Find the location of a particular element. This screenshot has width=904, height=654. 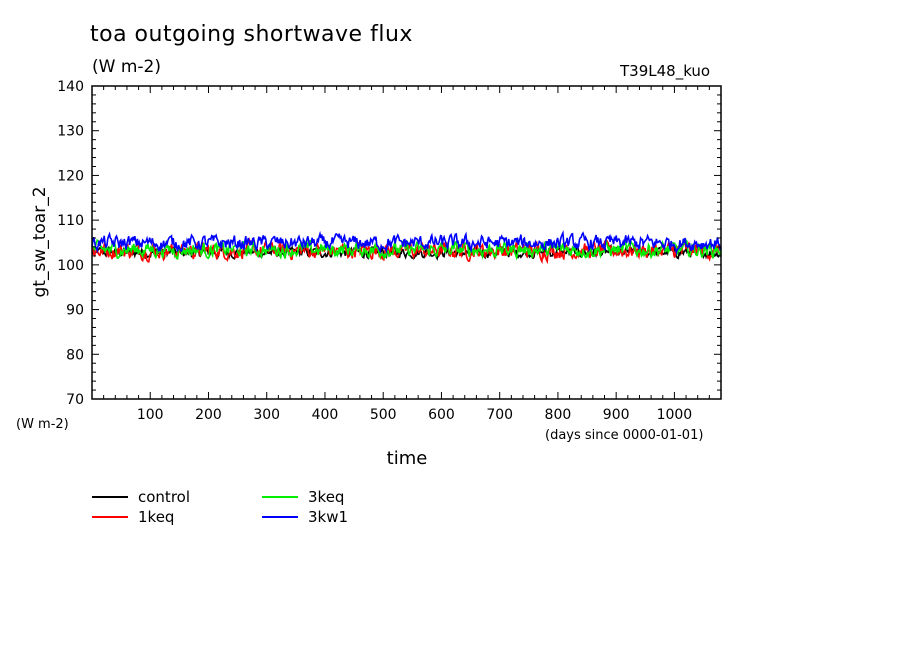

x-tick-label: 1000 is located at coordinates (675, 415).